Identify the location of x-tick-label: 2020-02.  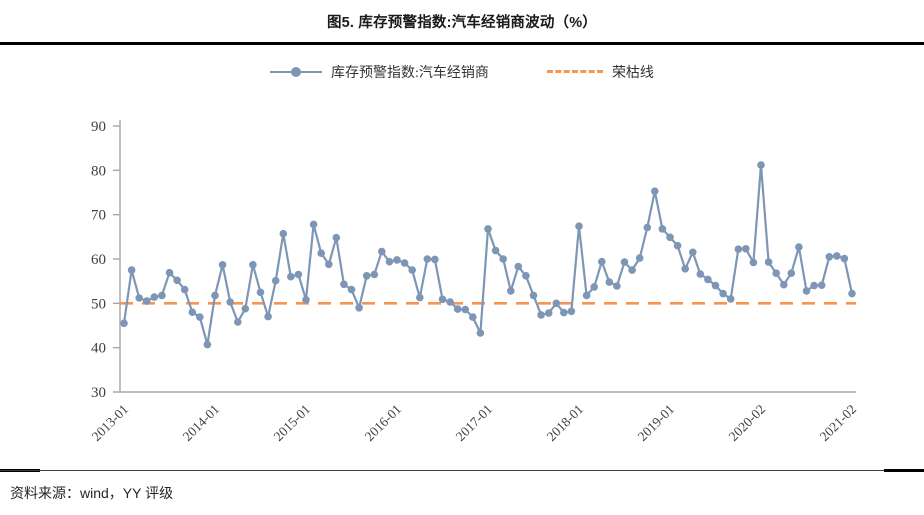
(747, 423).